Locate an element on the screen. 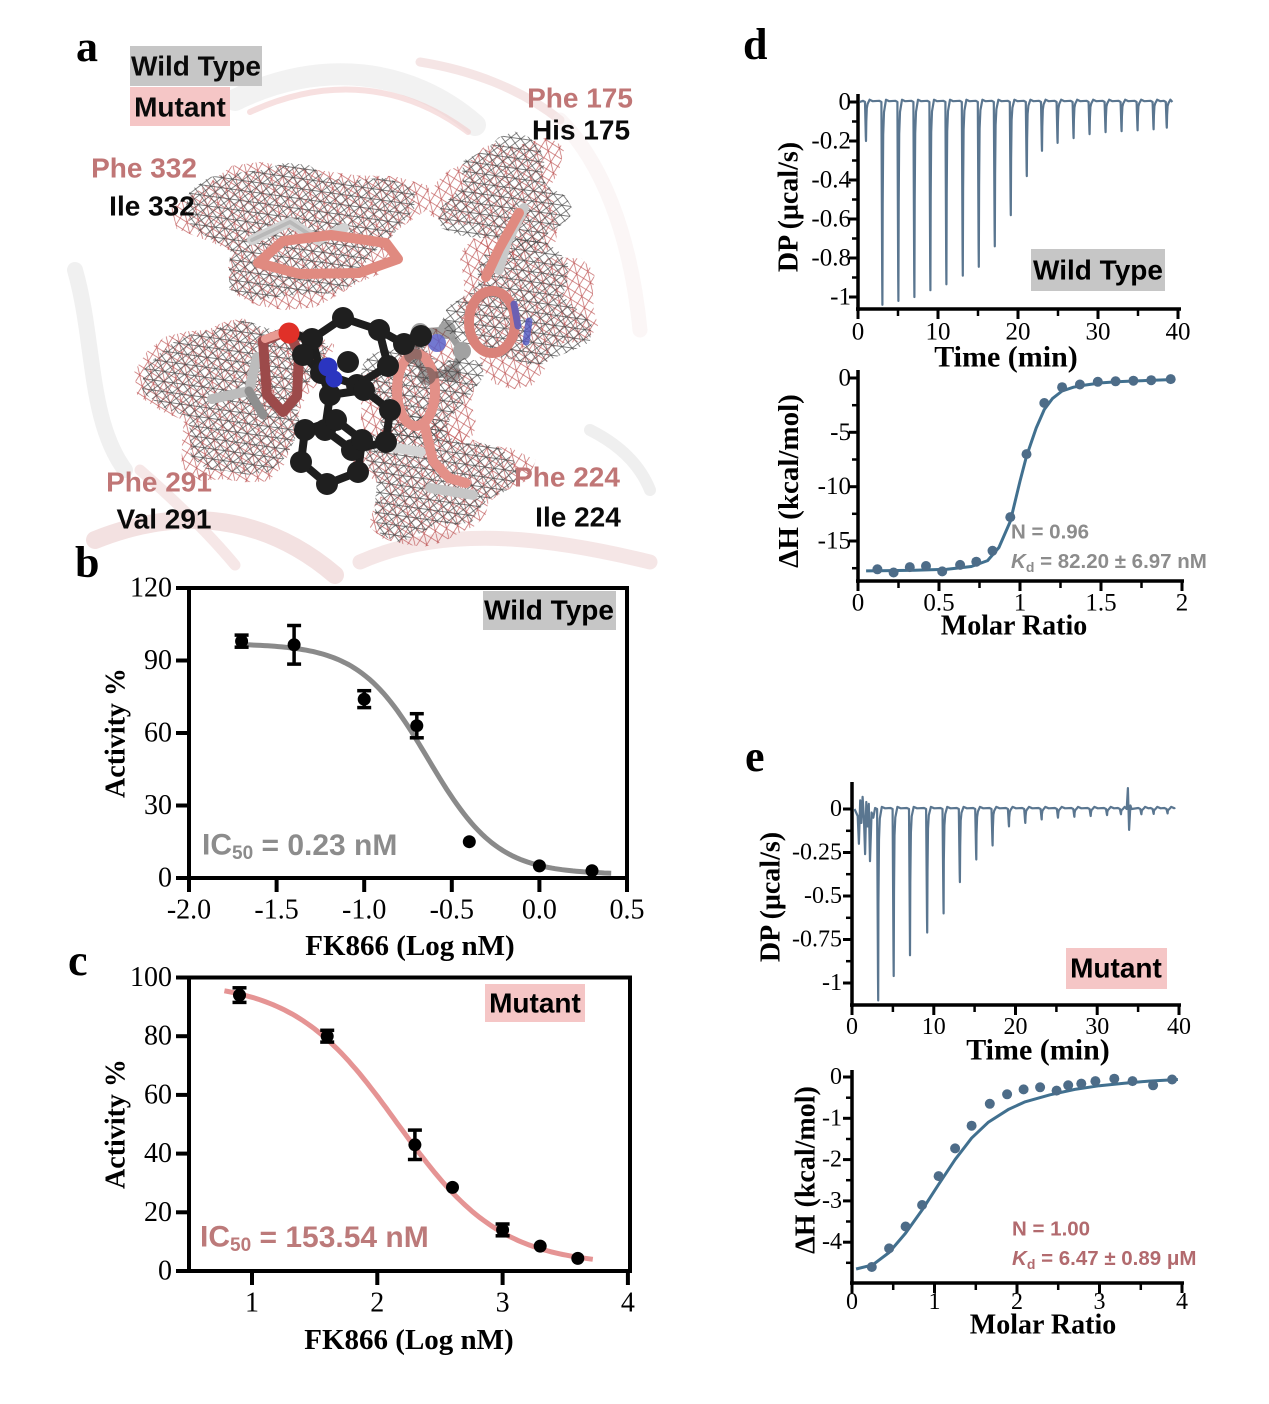 This screenshot has width=1269, height=1404. svg-text: 100 is located at coordinates (151, 977).